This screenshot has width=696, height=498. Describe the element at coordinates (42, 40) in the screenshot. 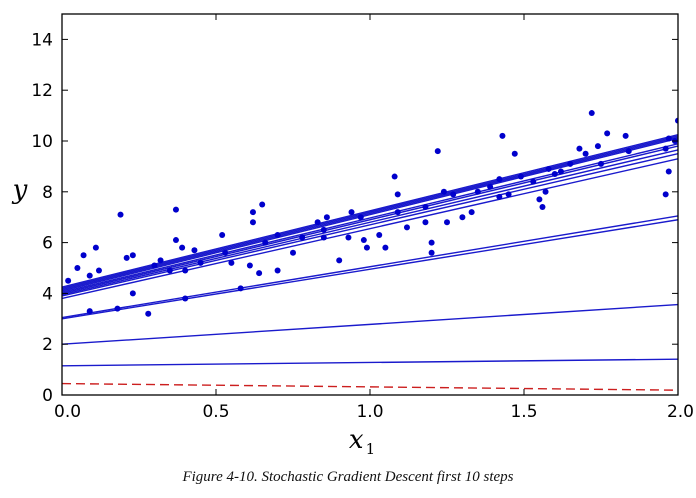

I see `y-tick-label: 14` at that location.